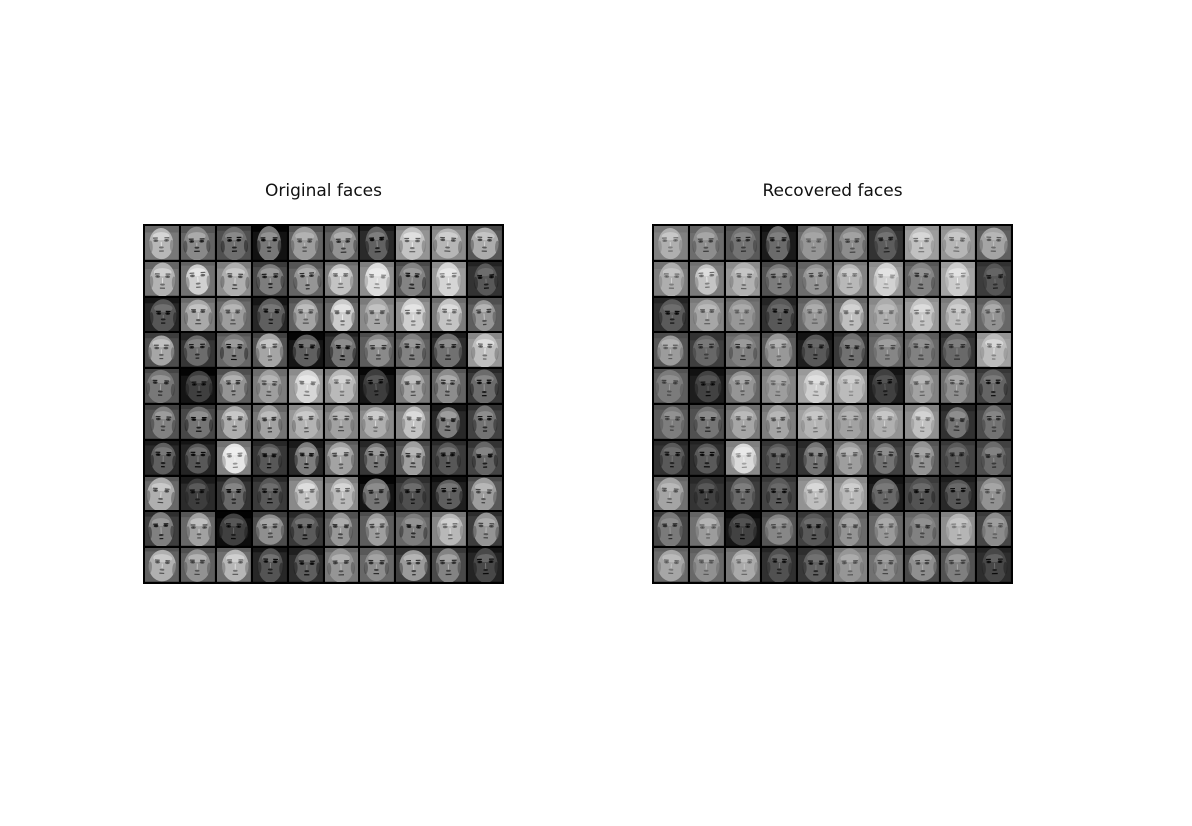  Describe the element at coordinates (323, 404) in the screenshot. I see `original-faces-grid` at that location.